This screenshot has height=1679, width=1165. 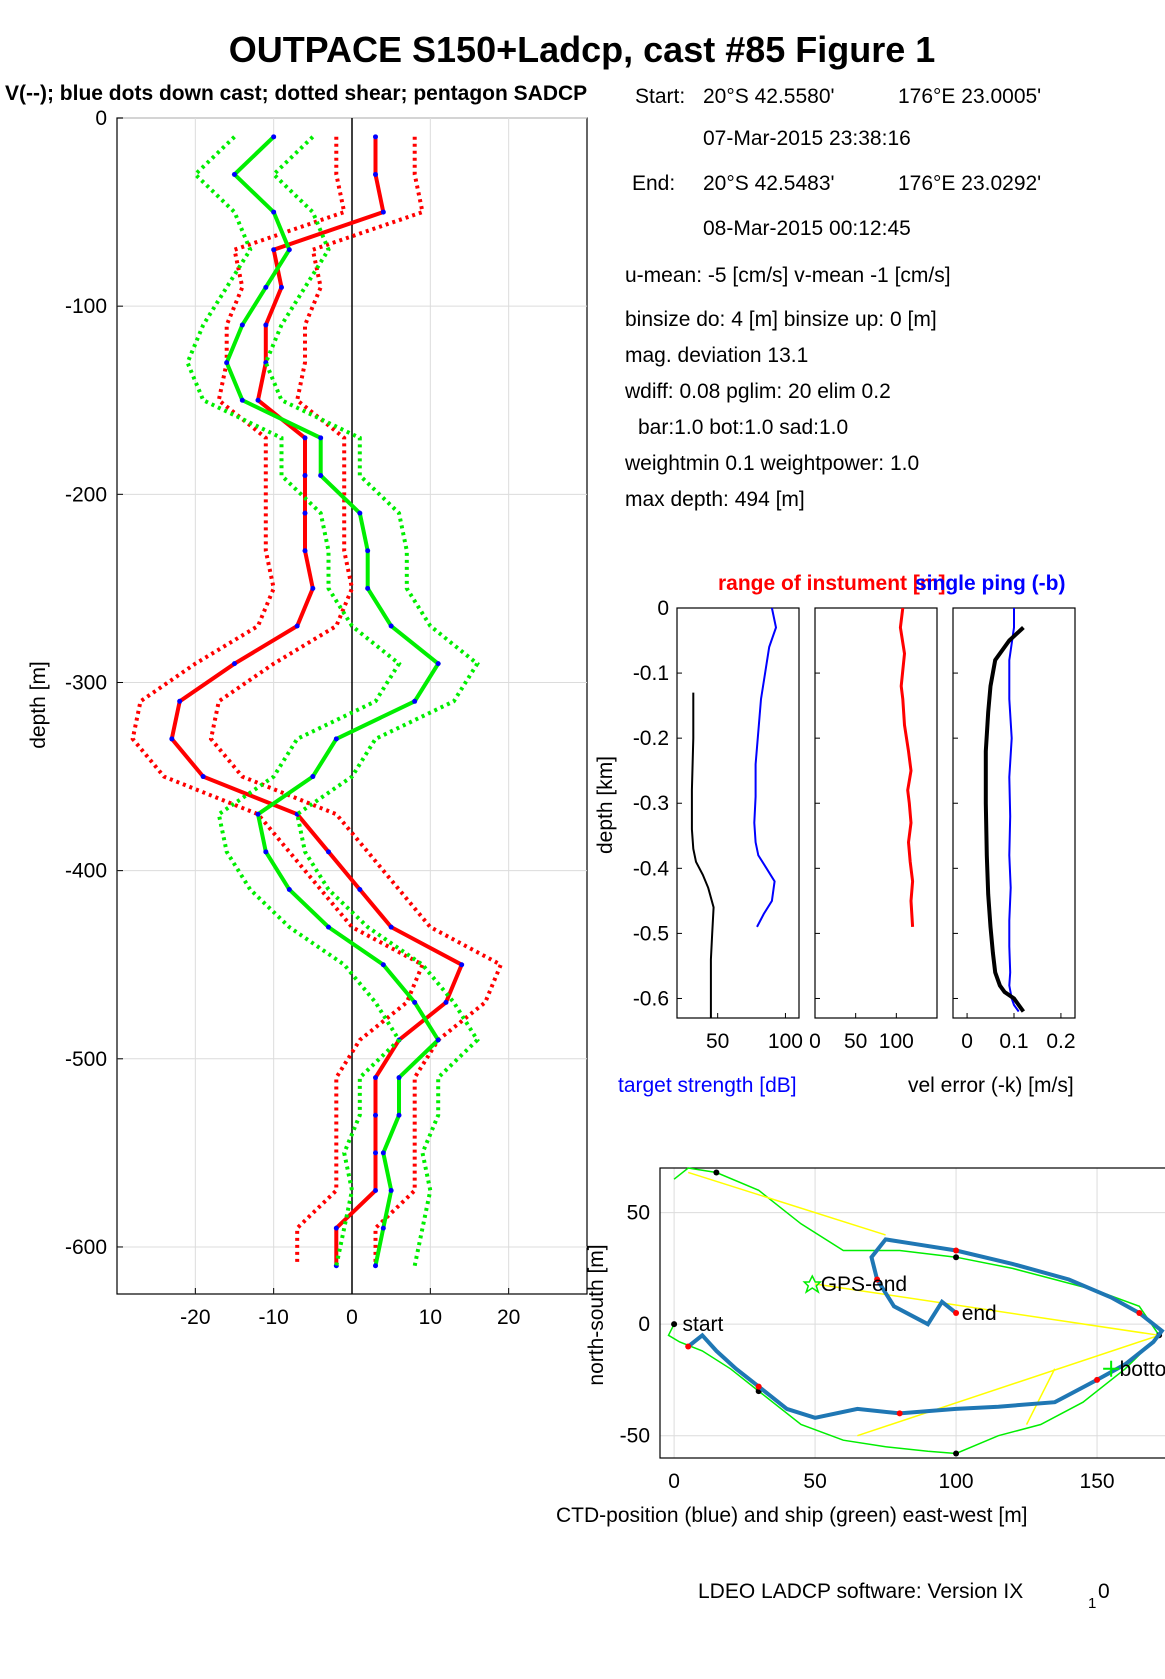 What do you see at coordinates (769, 96) in the screenshot?
I see `start-lat: 20°S 42.5580'` at bounding box center [769, 96].